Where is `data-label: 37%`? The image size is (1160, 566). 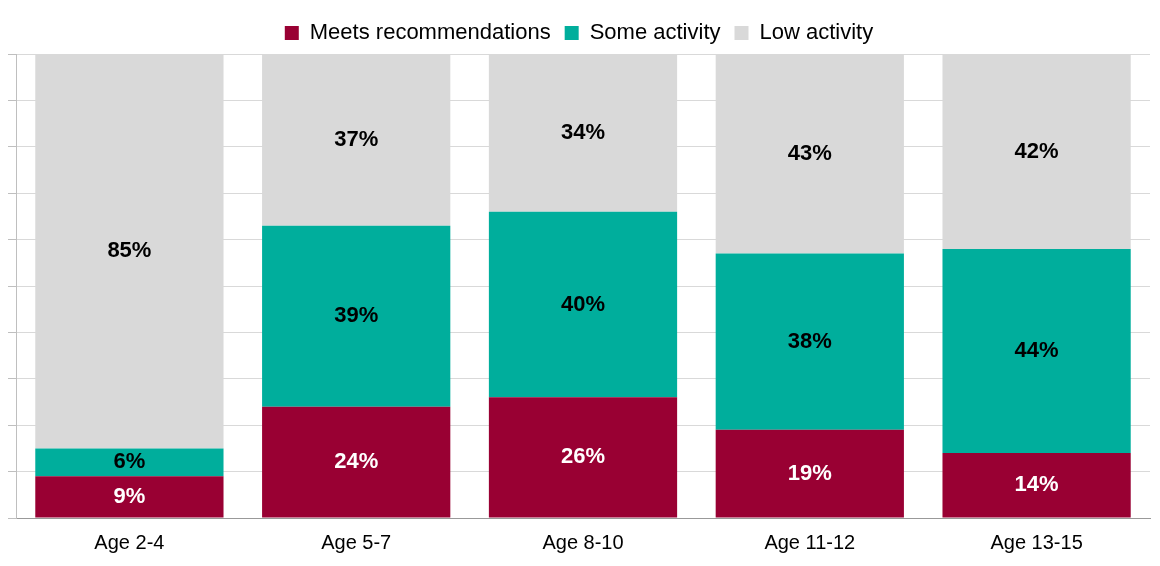 data-label: 37% is located at coordinates (356, 138).